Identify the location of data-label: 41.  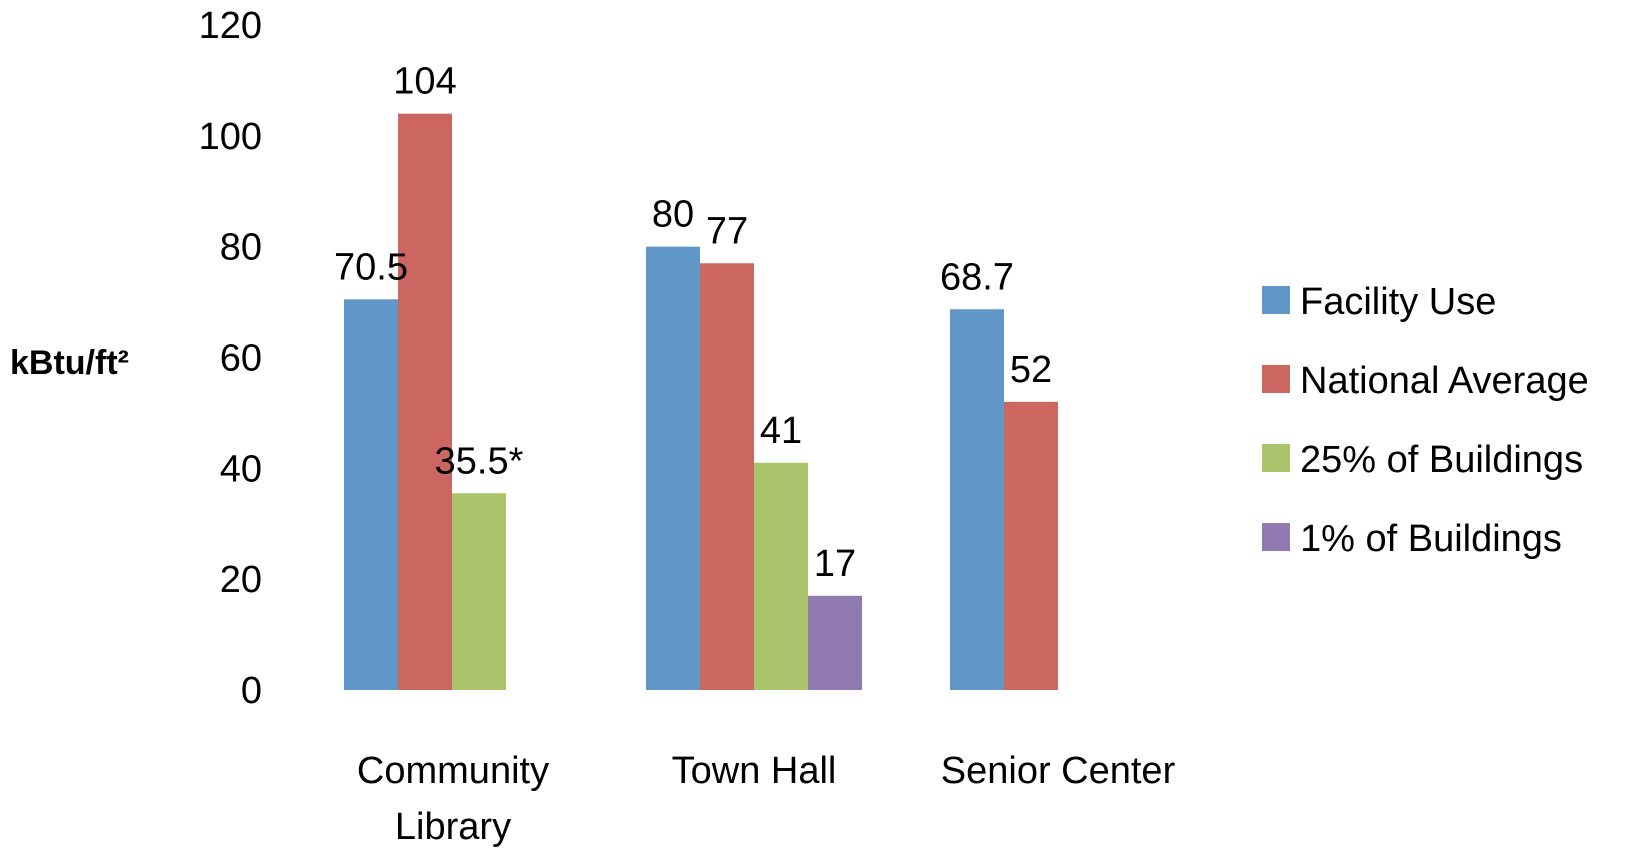
(781, 431).